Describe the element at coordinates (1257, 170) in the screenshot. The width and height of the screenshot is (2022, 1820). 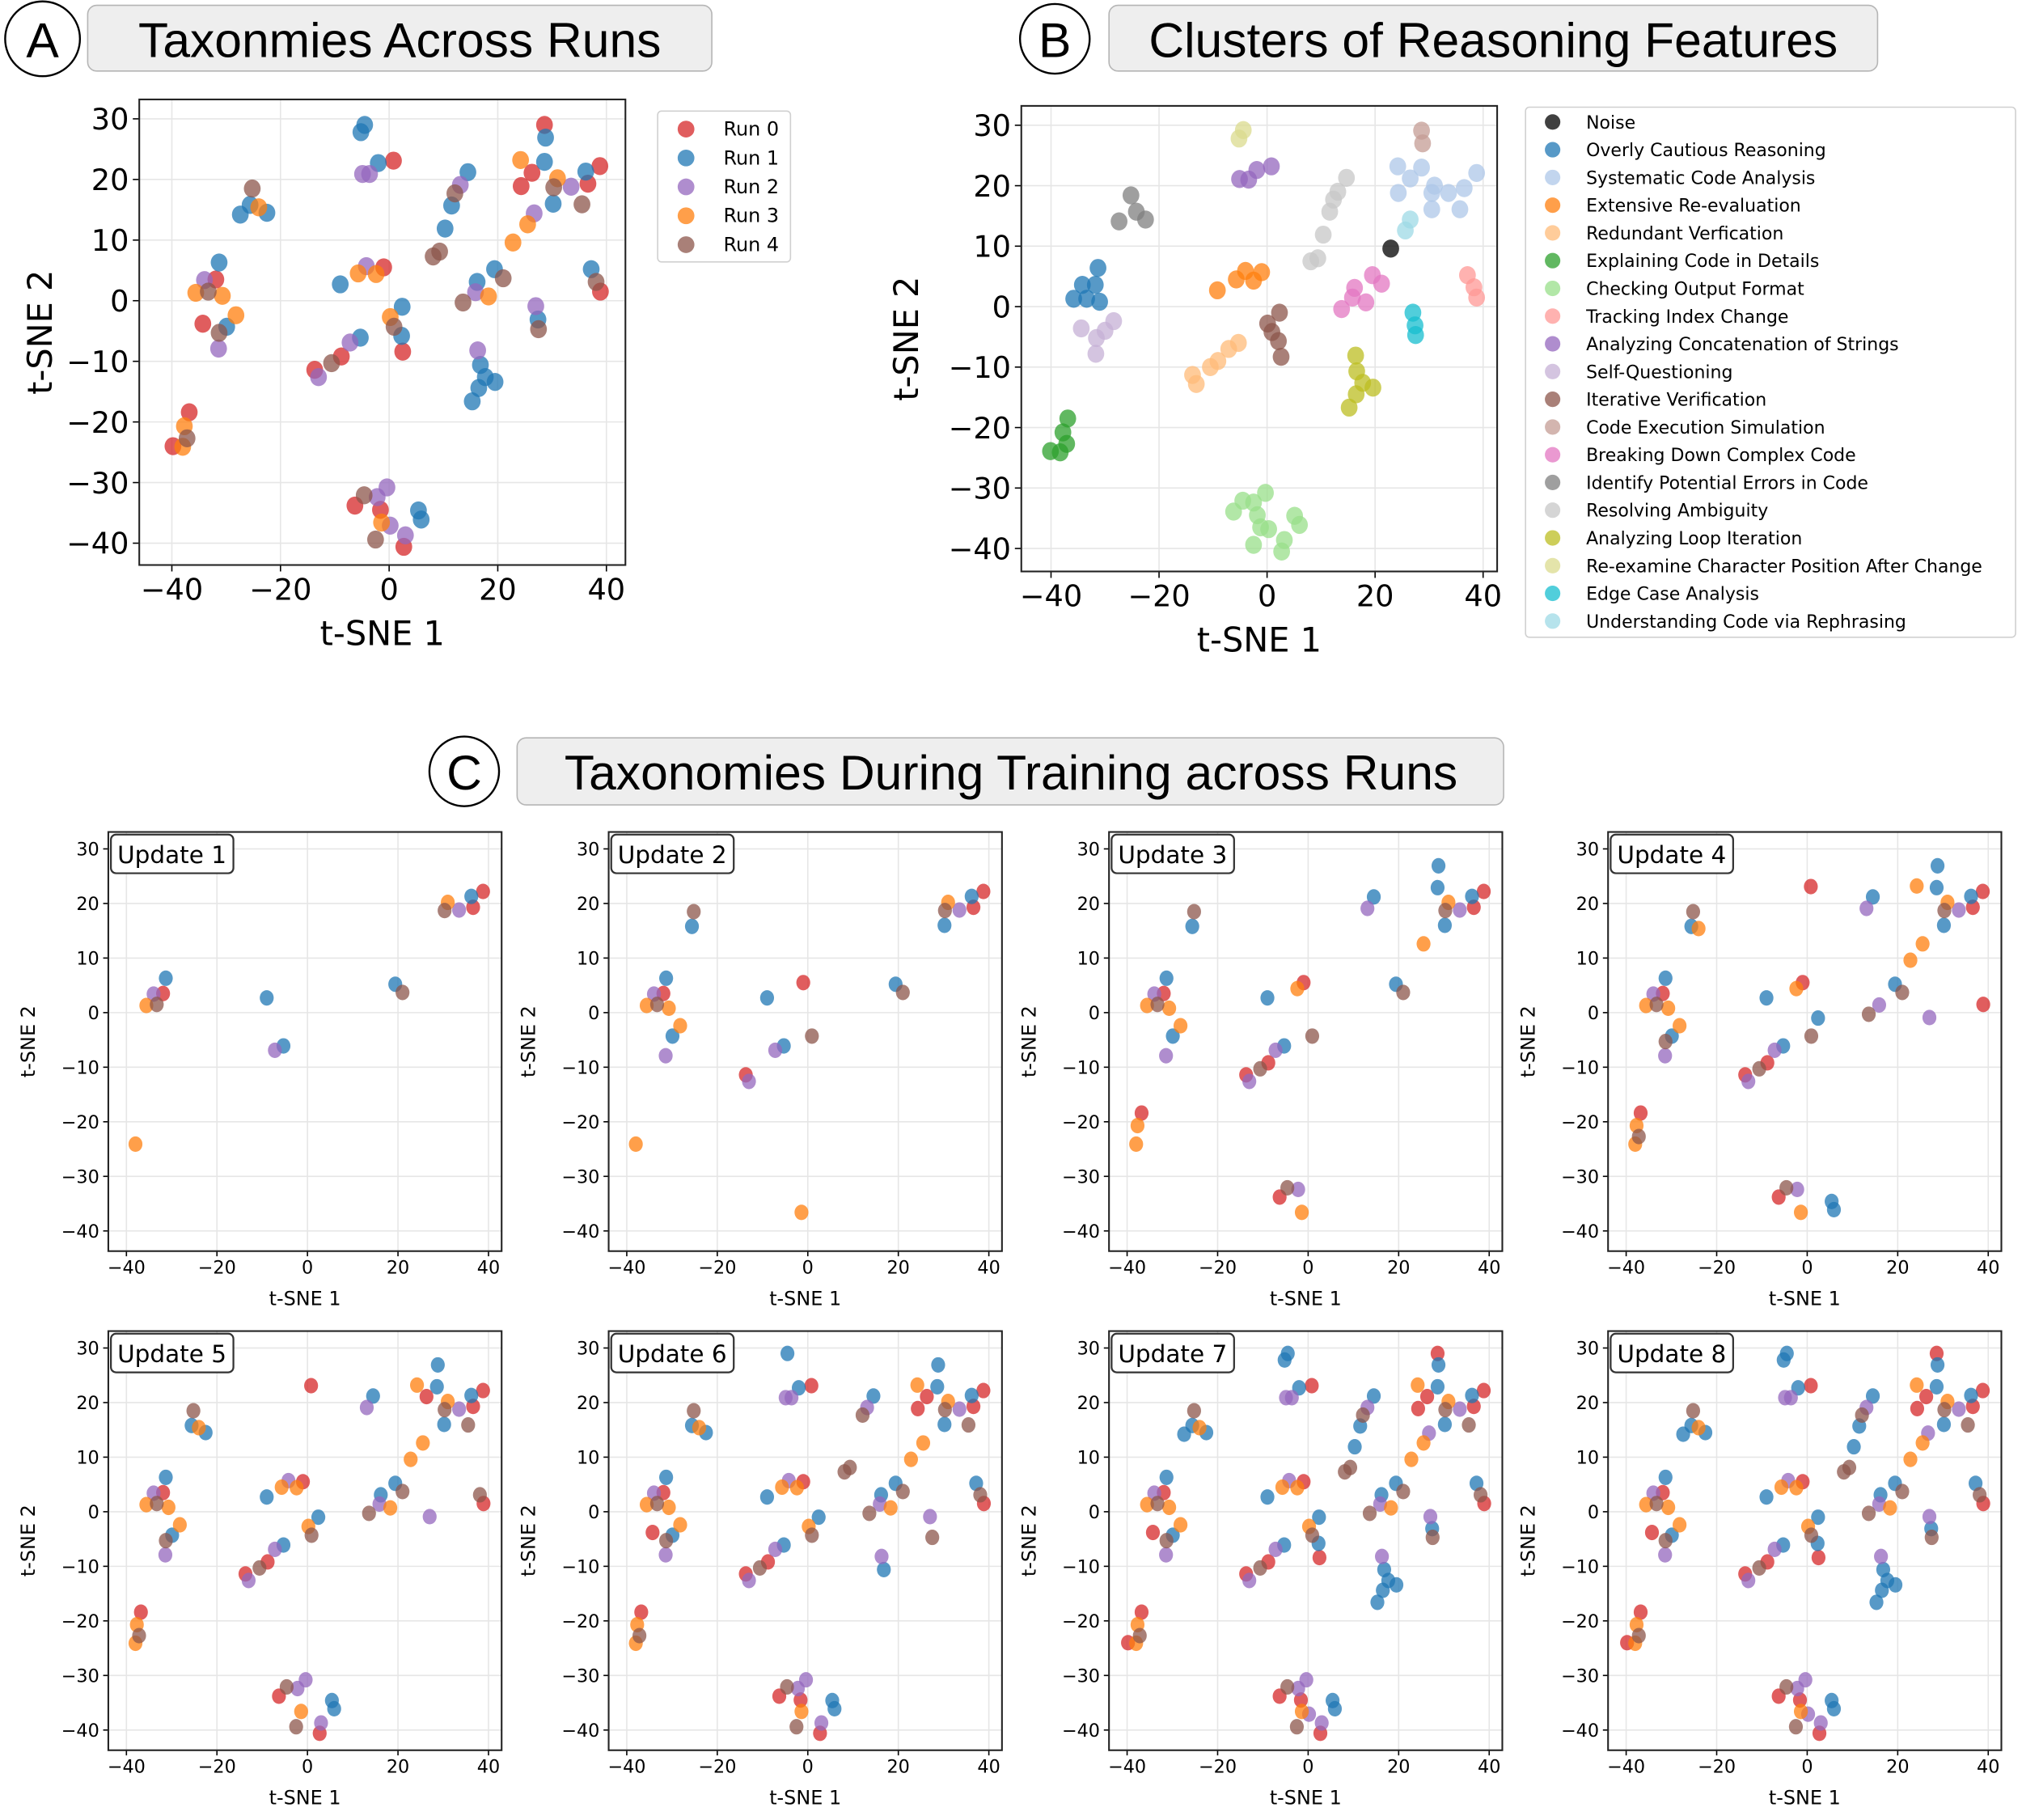
I see `point-analyzing-concatenation-of-strings` at that location.